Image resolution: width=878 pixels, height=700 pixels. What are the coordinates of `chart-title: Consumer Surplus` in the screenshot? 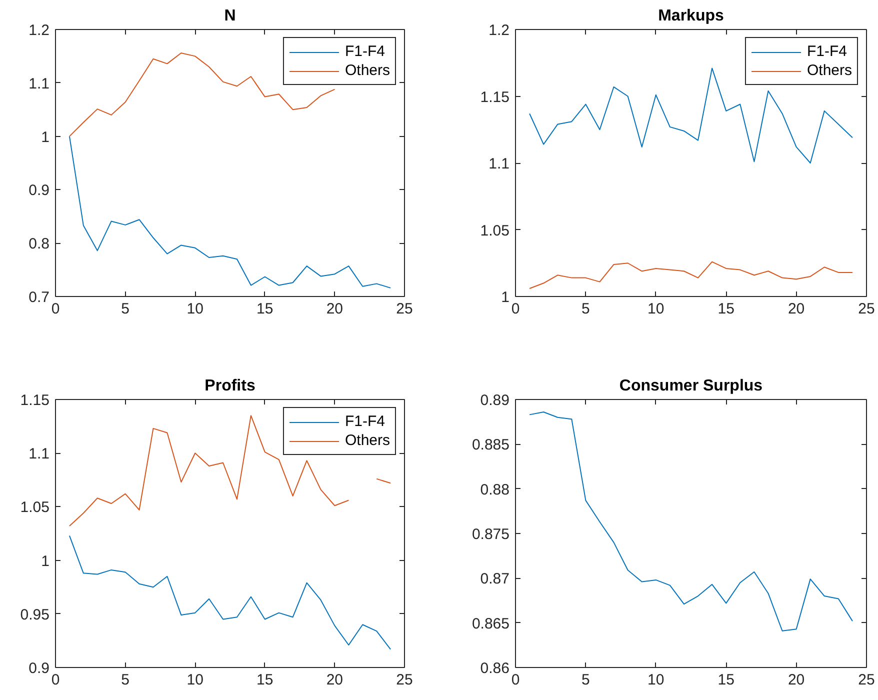 It's located at (691, 386).